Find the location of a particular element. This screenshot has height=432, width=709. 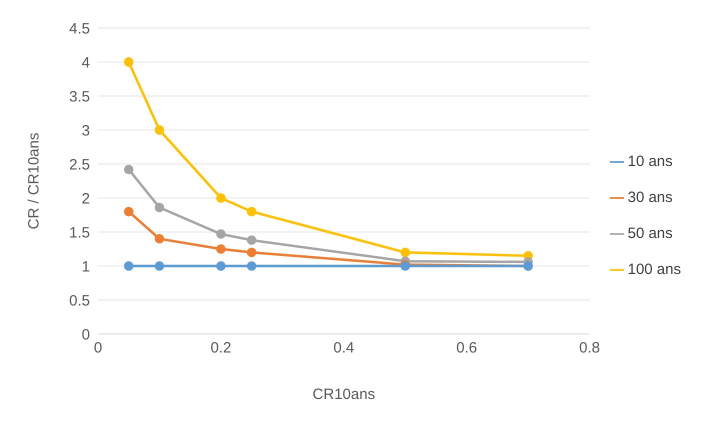

y-tick-label: 3 is located at coordinates (86, 131).